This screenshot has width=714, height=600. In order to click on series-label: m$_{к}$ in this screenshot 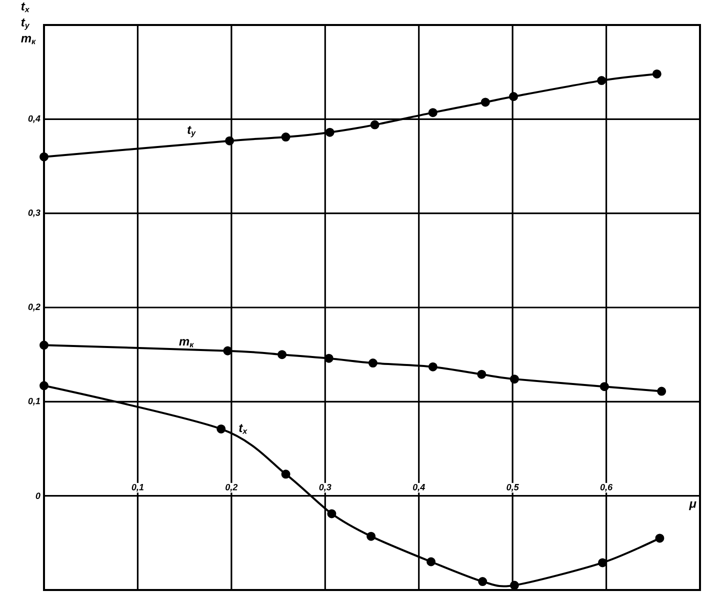, I will do `click(186, 343)`.